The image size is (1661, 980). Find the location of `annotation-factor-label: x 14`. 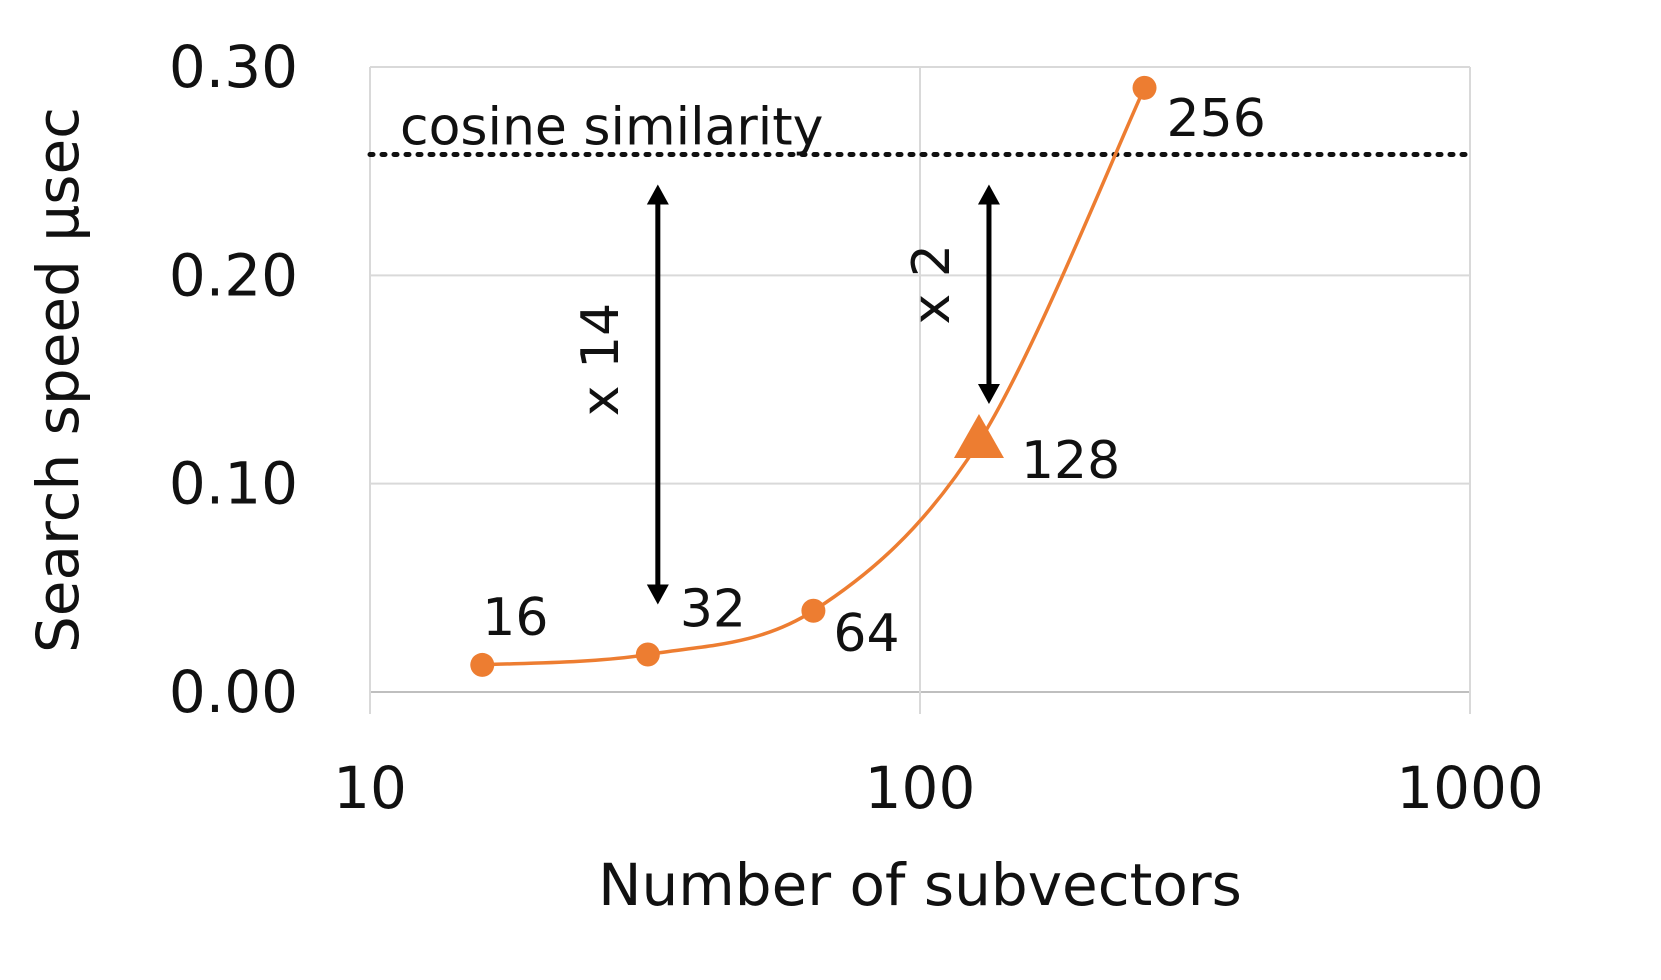

annotation-factor-label: x 14 is located at coordinates (601, 359).